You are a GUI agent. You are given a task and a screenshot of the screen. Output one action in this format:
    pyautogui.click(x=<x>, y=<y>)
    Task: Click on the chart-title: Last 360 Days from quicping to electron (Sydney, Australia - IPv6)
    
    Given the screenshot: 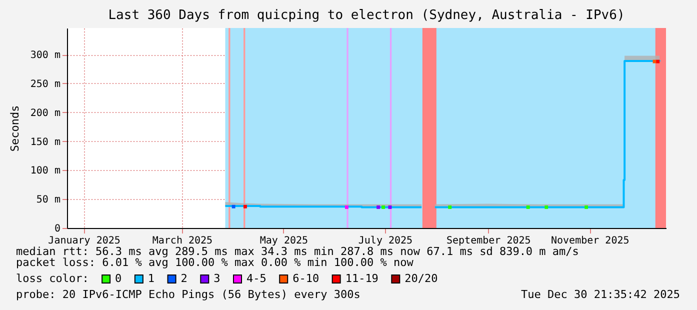 What is the action you would take?
    pyautogui.click(x=366, y=15)
    